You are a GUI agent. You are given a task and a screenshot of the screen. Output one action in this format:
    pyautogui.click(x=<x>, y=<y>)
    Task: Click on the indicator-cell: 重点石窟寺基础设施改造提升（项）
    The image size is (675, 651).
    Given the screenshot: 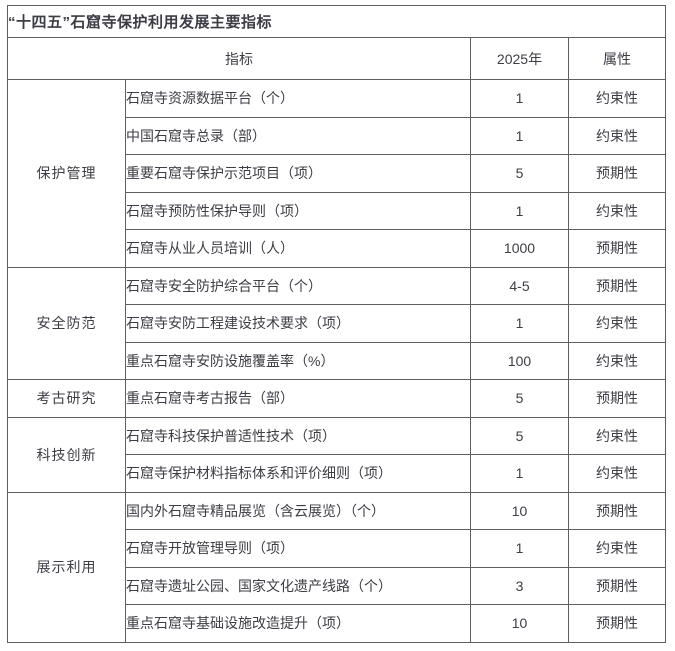 What is the action you would take?
    pyautogui.click(x=298, y=623)
    